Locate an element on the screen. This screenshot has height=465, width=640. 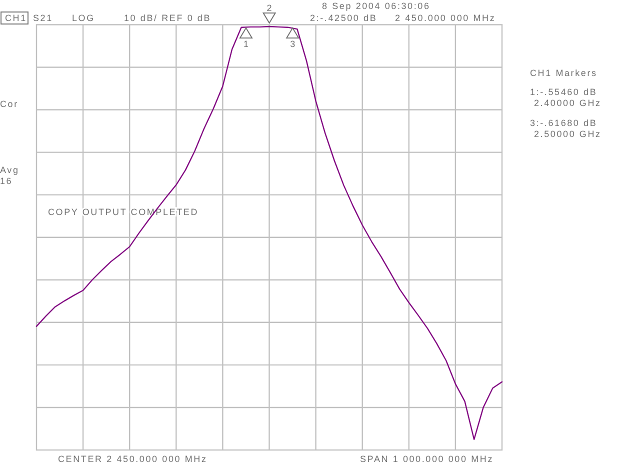
text: 2:-.42500 dB is located at coordinates (344, 18).